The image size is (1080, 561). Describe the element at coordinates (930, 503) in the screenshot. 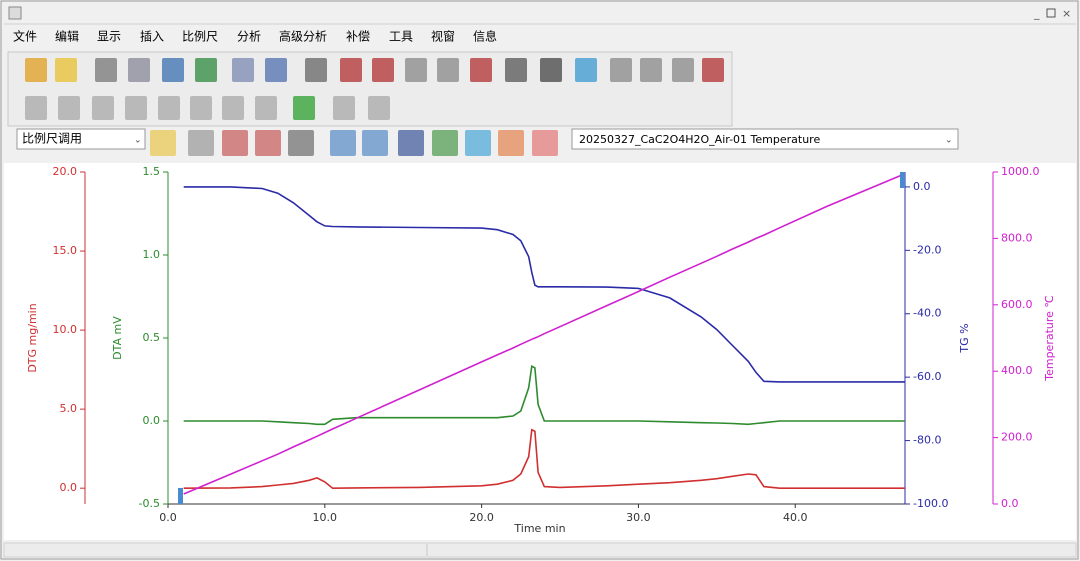

I see `y-tick-label: -100.0` at that location.